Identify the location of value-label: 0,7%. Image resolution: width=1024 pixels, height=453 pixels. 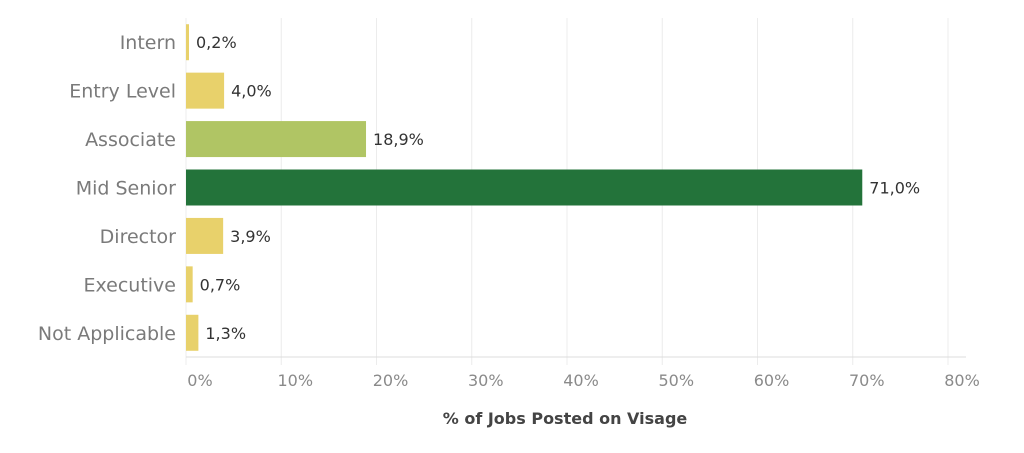
(220, 284).